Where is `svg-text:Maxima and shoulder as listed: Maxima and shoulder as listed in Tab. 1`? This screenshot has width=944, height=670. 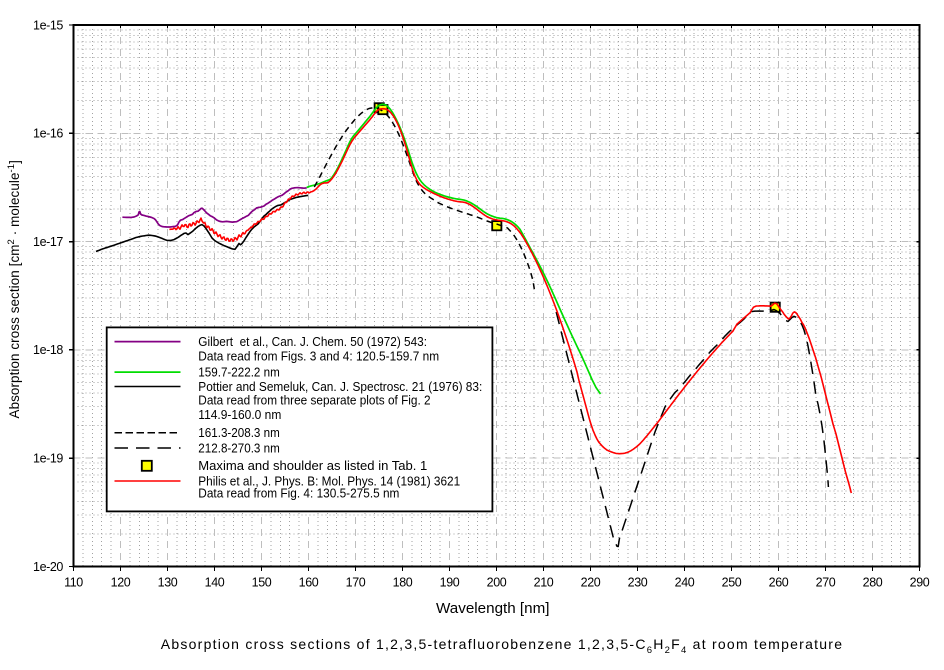
svg-text:Maxima and shoulder as listed: Maxima and shoulder as listed in Tab. 1 is located at coordinates (312, 466).